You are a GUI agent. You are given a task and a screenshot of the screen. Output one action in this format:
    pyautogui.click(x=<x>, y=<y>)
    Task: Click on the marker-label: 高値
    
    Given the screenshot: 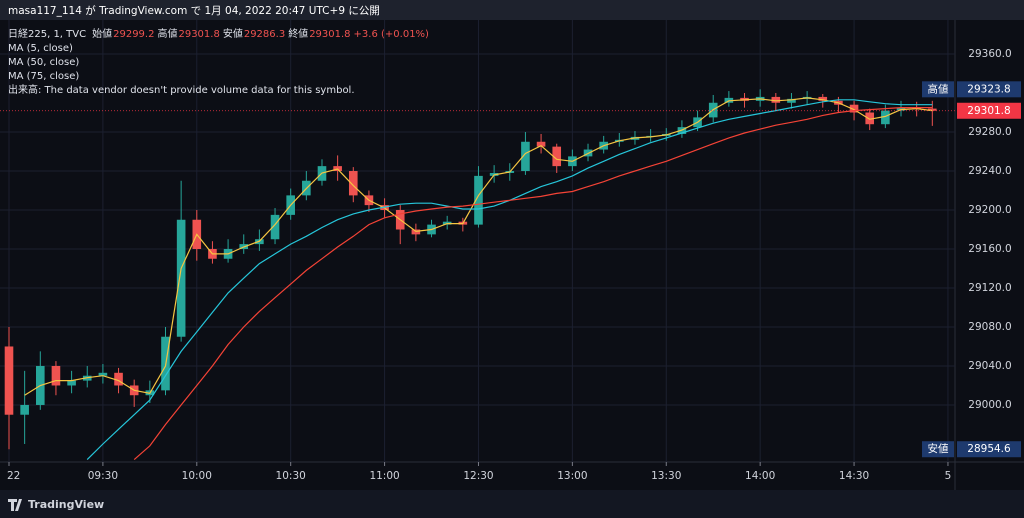 What is the action you would take?
    pyautogui.click(x=938, y=88)
    